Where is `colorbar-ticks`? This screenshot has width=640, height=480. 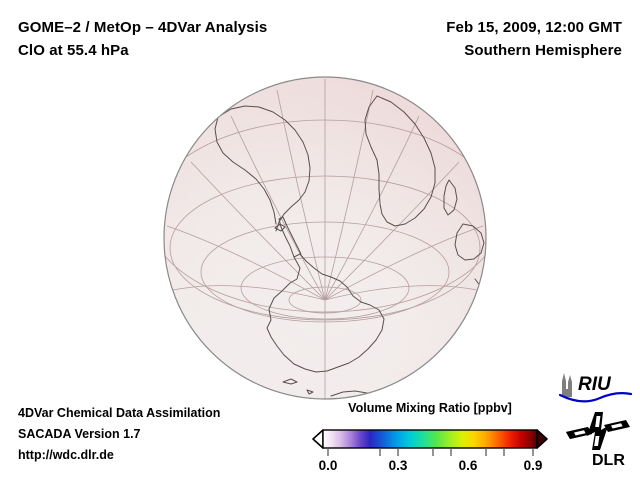 colorbar-ticks is located at coordinates (430, 452).